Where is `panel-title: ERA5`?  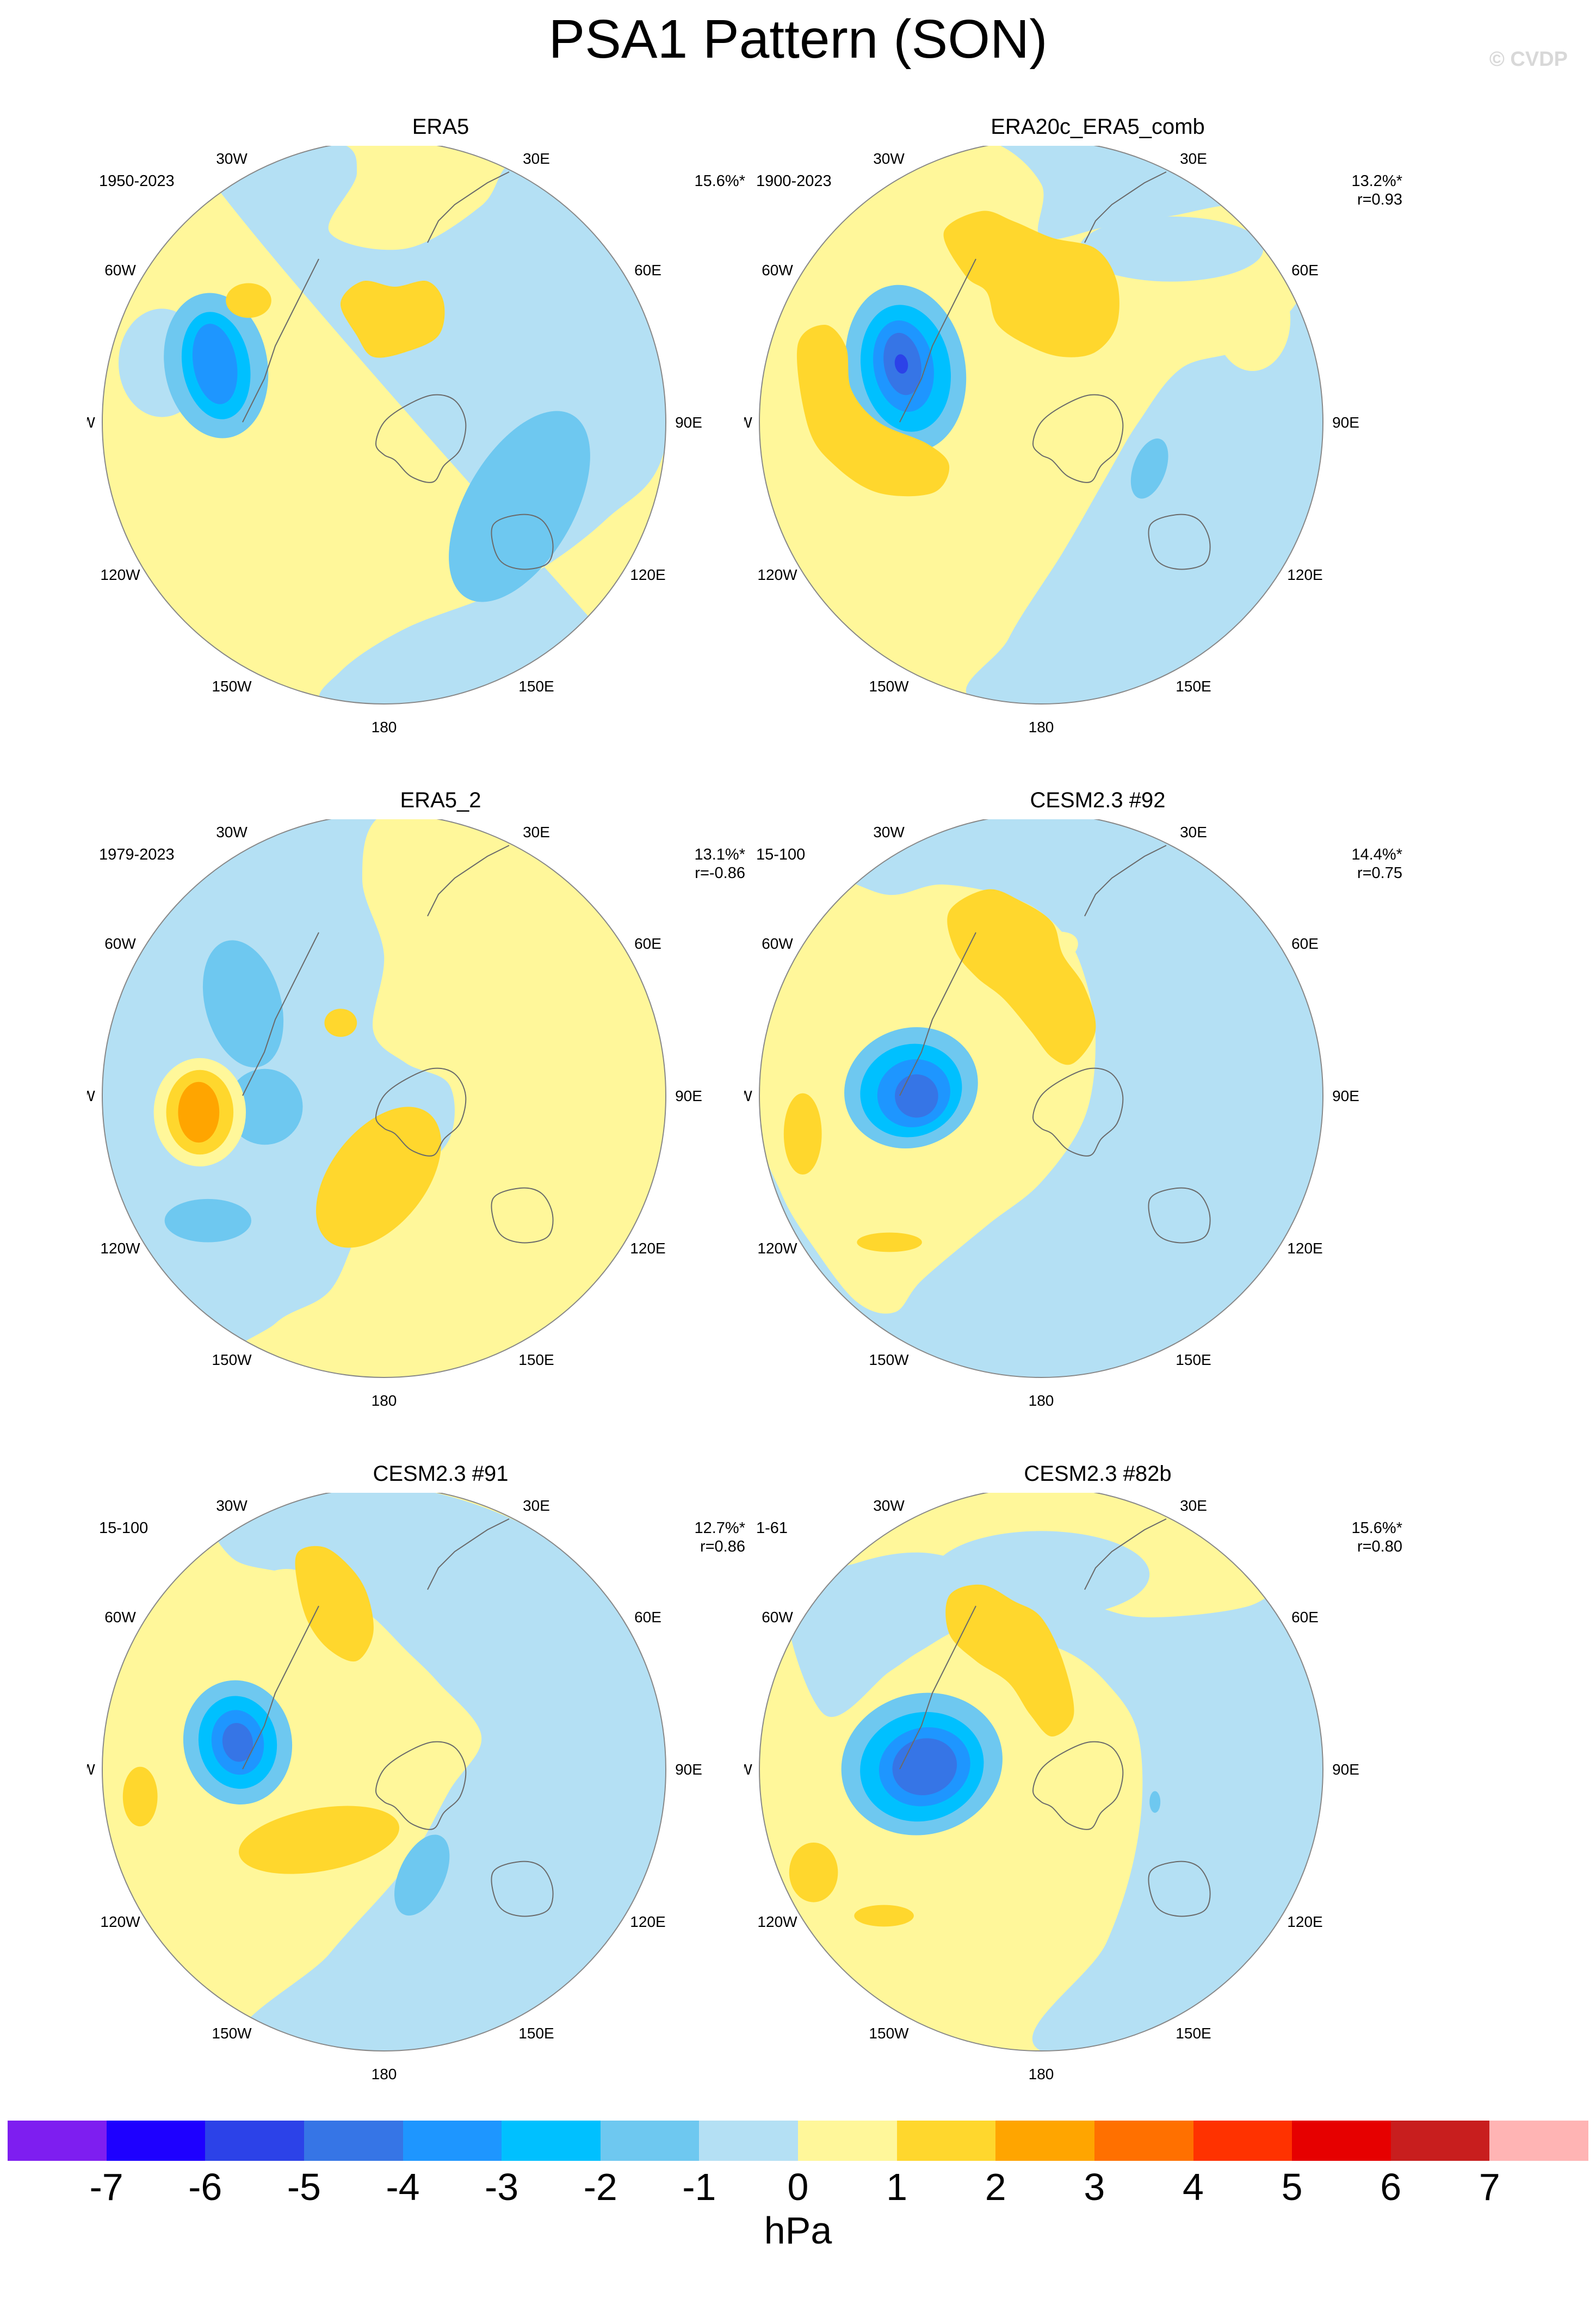
panel-title: ERA5 is located at coordinates (440, 127).